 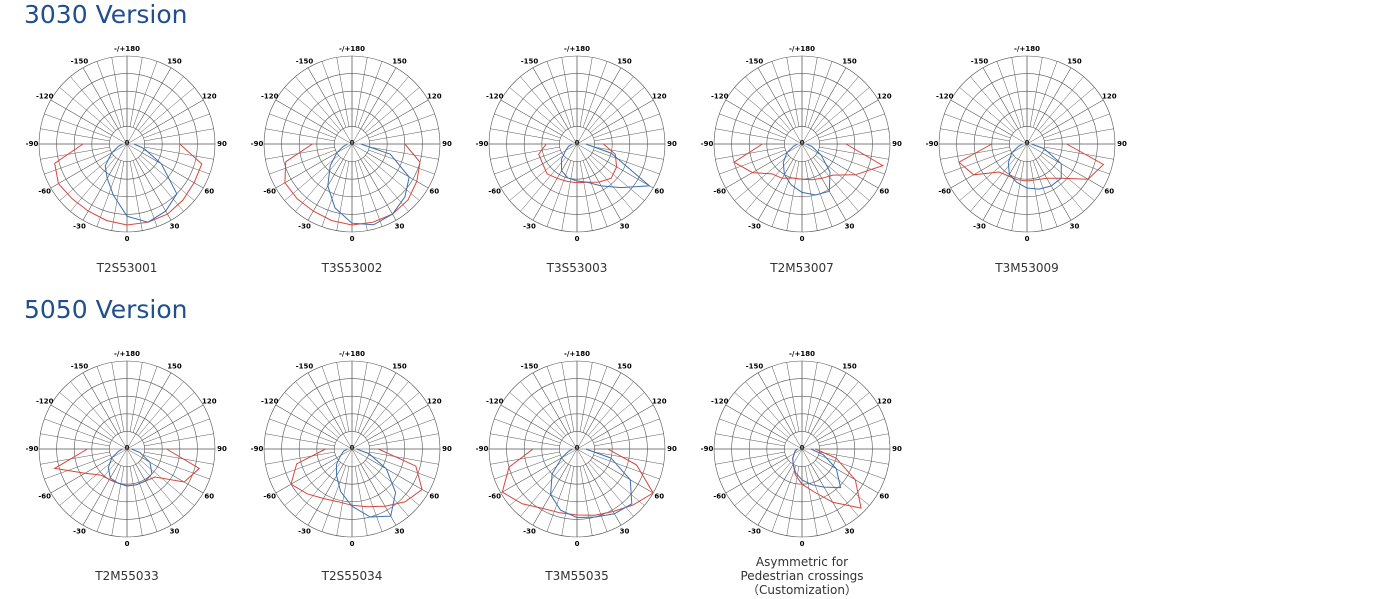 What do you see at coordinates (577, 268) in the screenshot?
I see `chart-caption: T3S53003` at bounding box center [577, 268].